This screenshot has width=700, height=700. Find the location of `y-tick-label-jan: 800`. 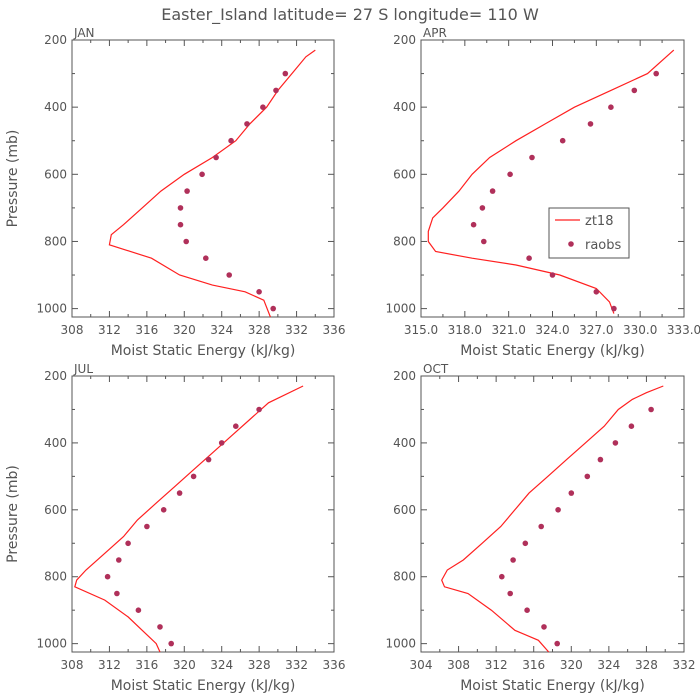

y-tick-label-jan: 800 is located at coordinates (55, 241).